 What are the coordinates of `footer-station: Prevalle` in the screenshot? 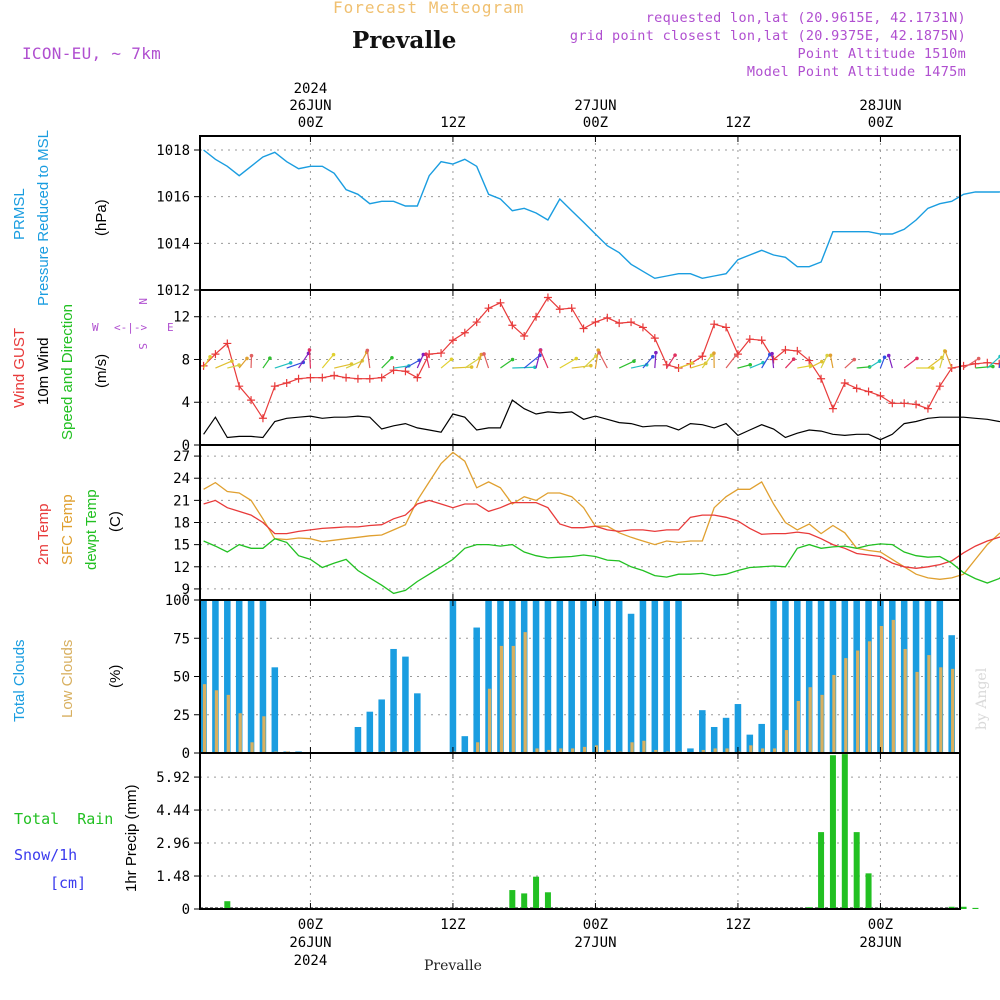 It's located at (453, 966).